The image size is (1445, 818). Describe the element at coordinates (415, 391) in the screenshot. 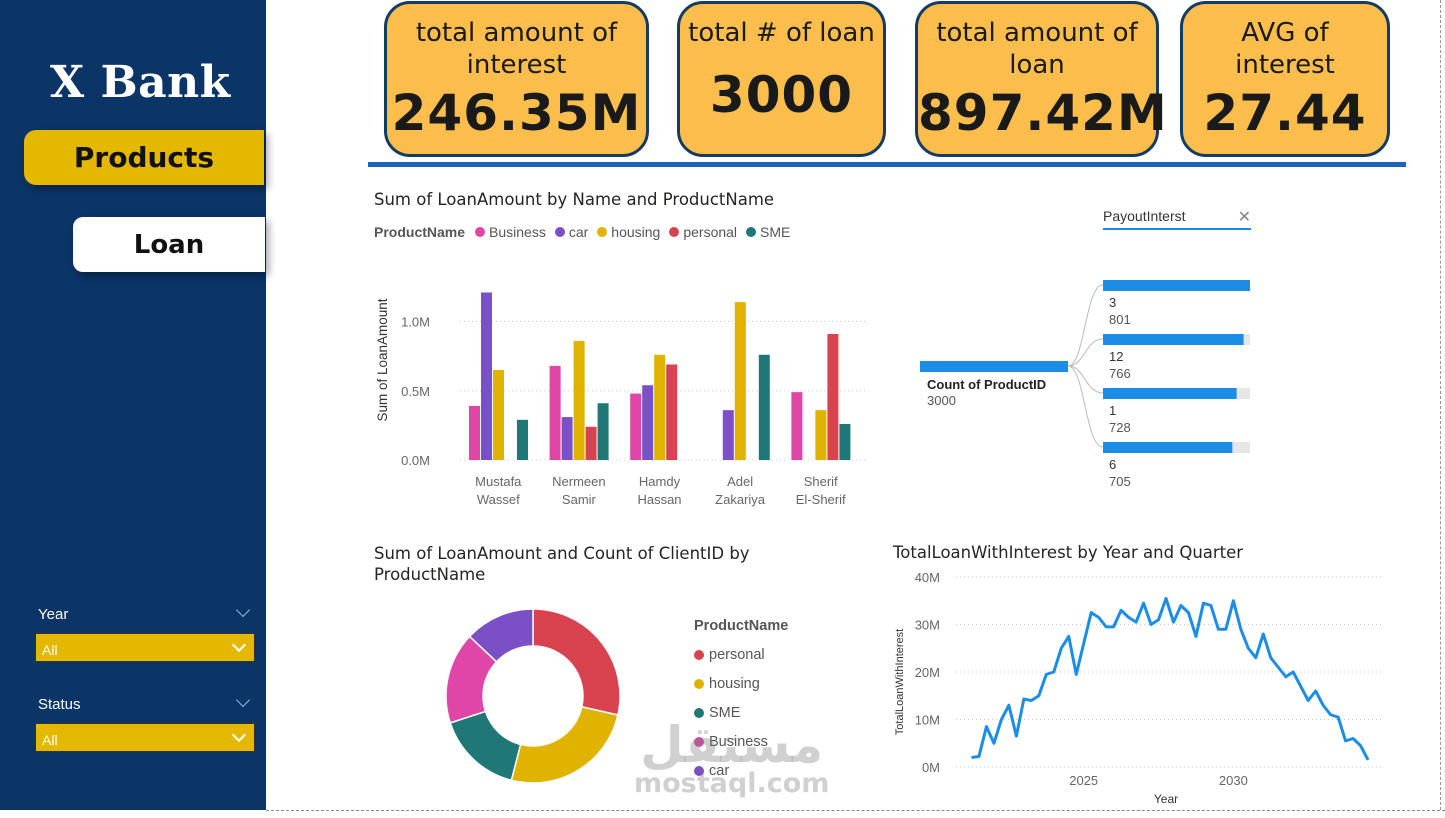

I see `y-tick-label: 0.5M` at that location.